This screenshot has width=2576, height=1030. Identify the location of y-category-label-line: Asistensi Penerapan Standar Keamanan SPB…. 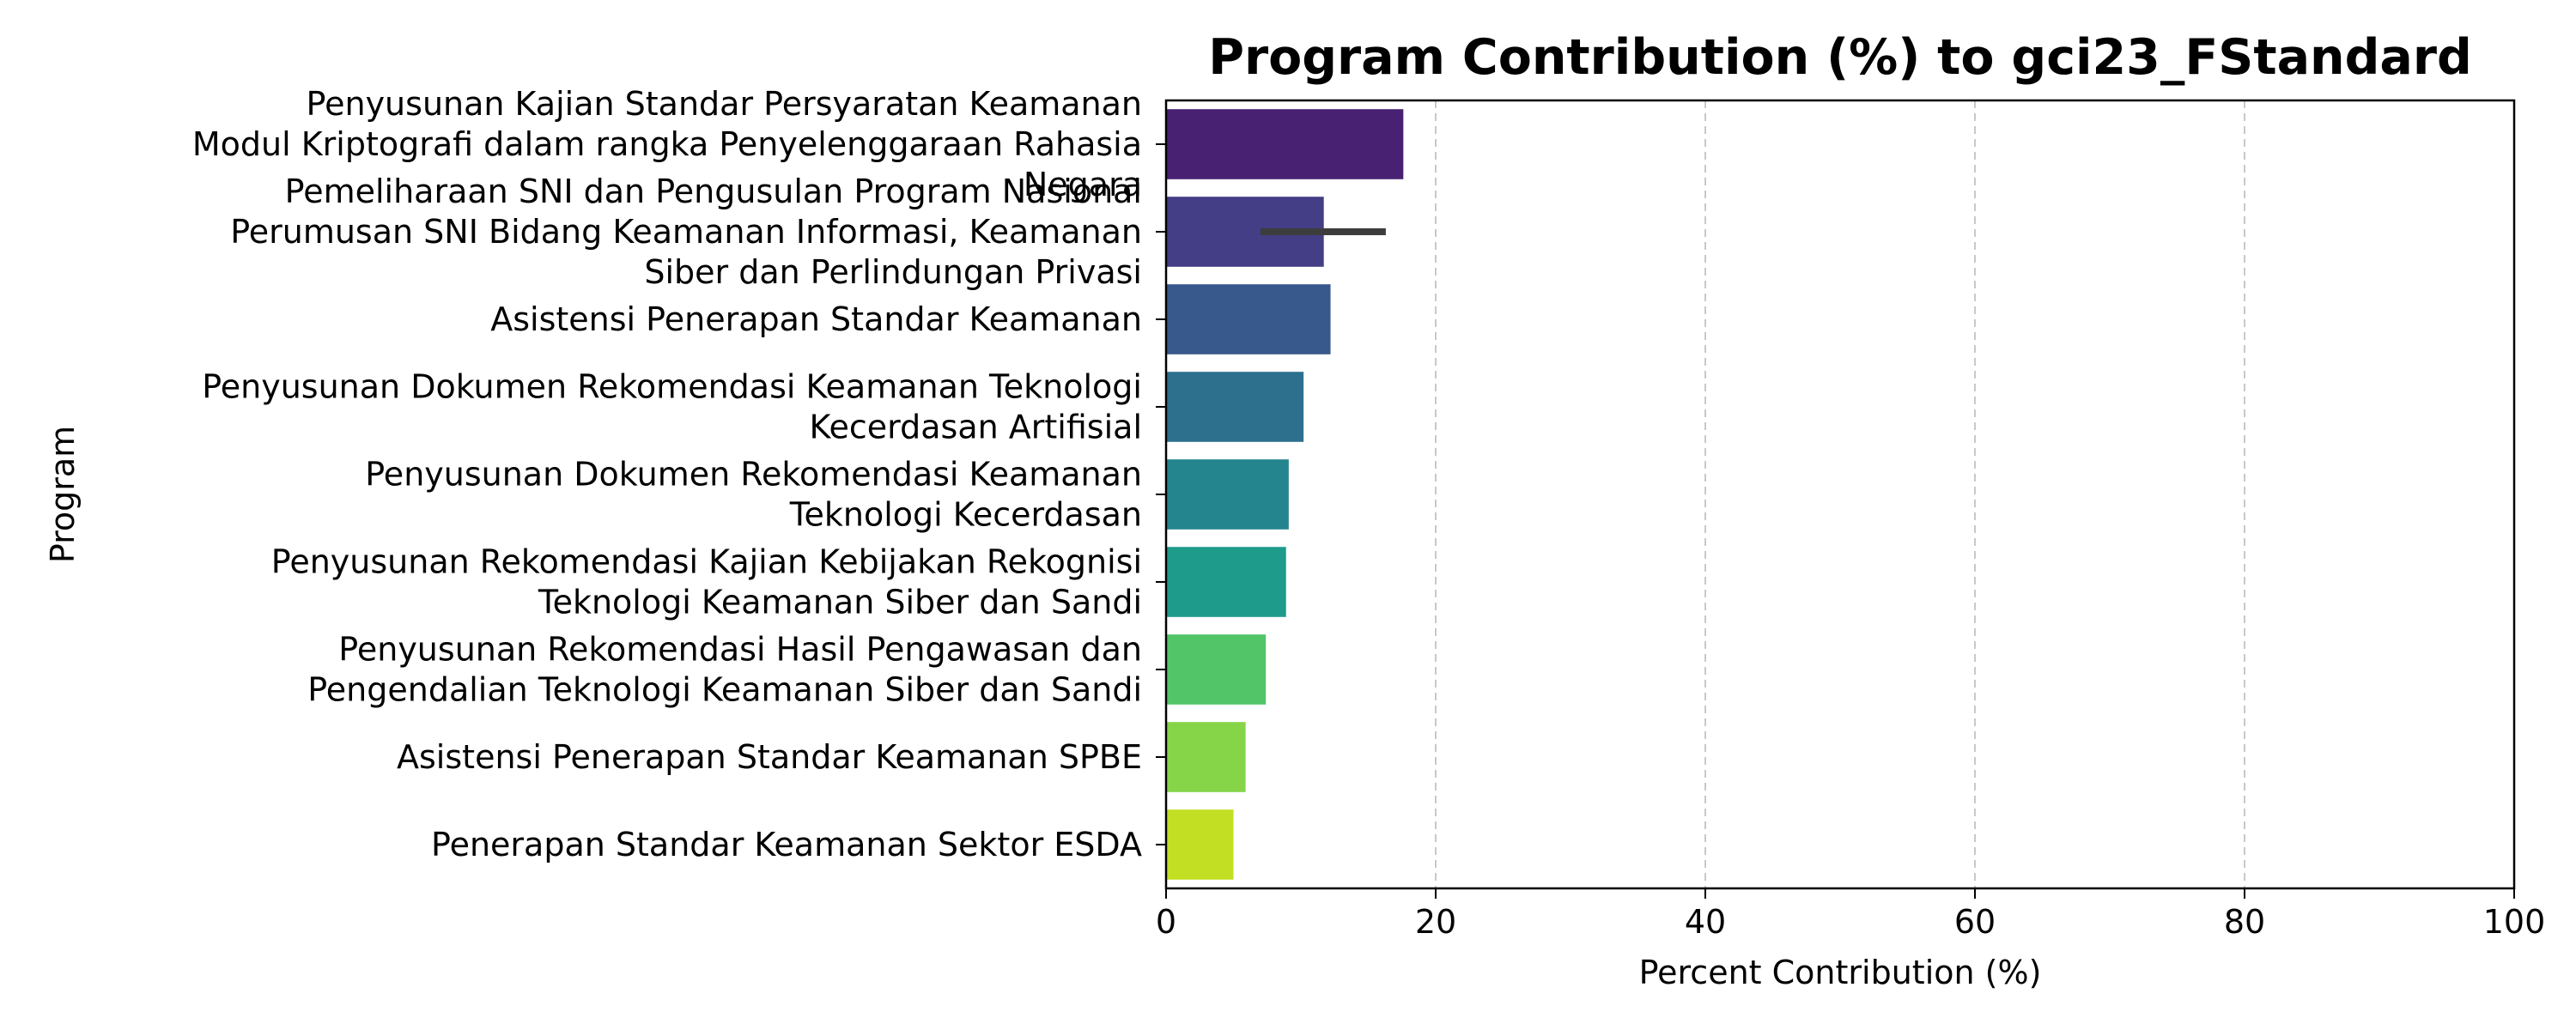
(770, 757).